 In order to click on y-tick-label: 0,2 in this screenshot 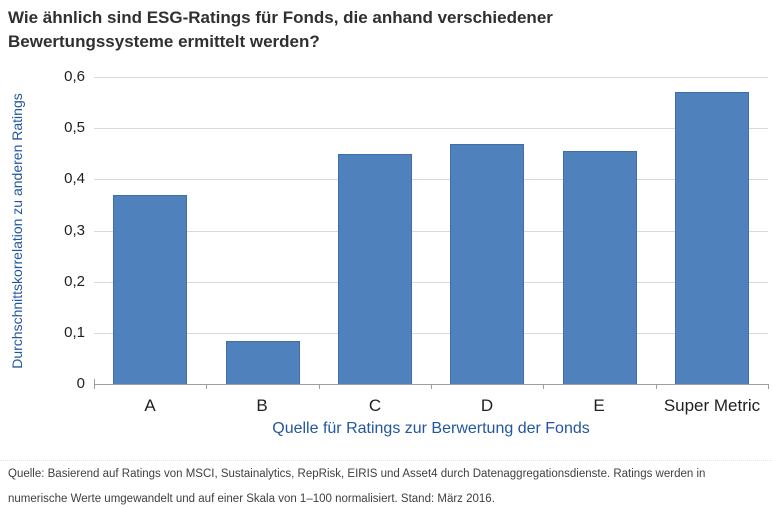, I will do `click(74, 281)`.